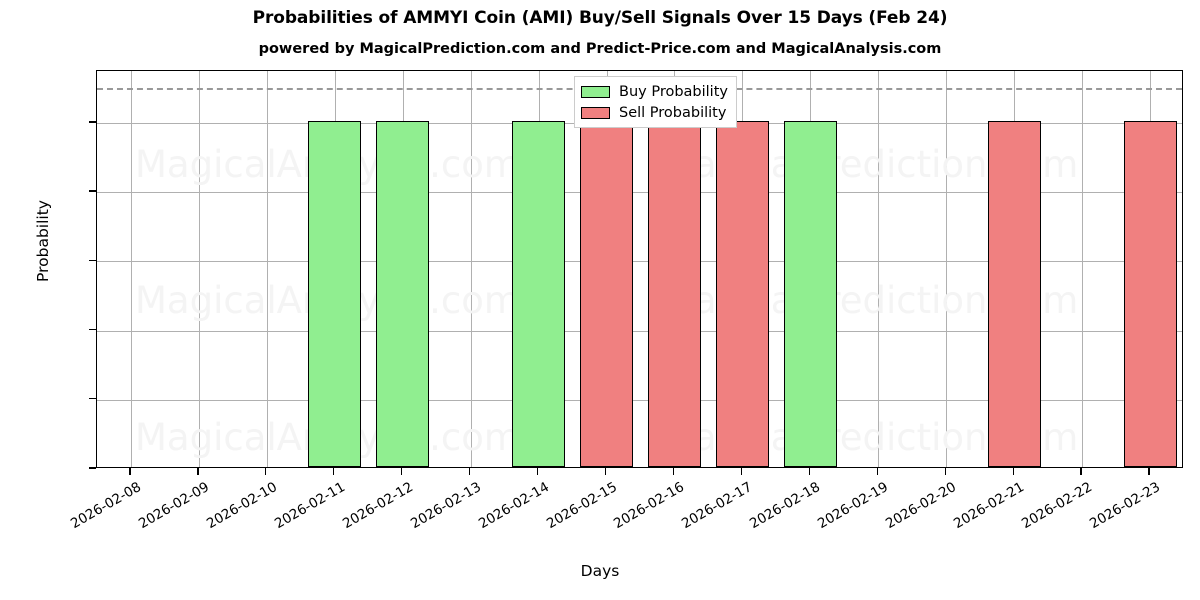  I want to click on legend-label: Sell Probability, so click(673, 112).